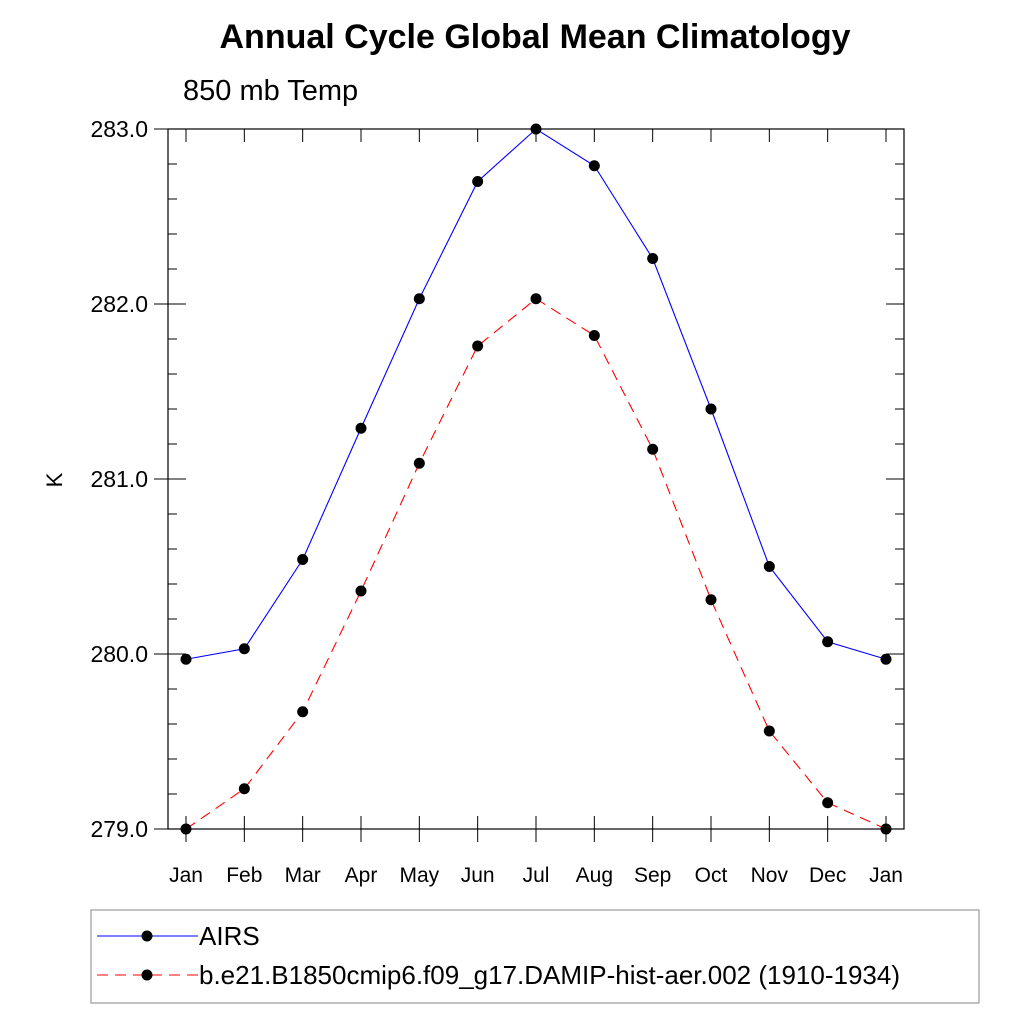 This screenshot has width=1024, height=1024. I want to click on x-tick-label: May, so click(419, 875).